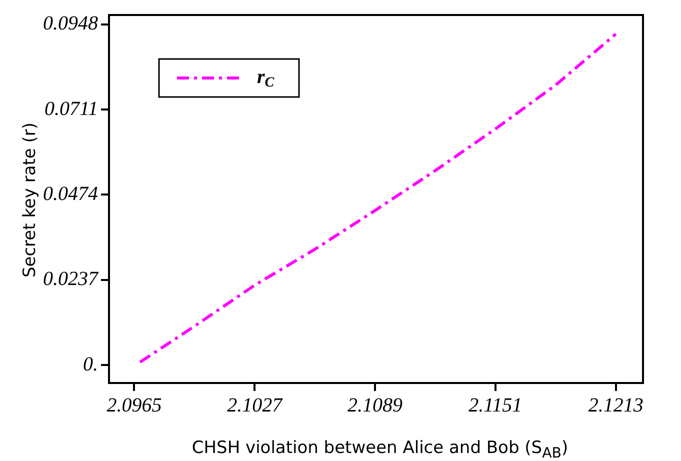  Describe the element at coordinates (30, 200) in the screenshot. I see `y-axis-title: Secret key rate (r)` at that location.